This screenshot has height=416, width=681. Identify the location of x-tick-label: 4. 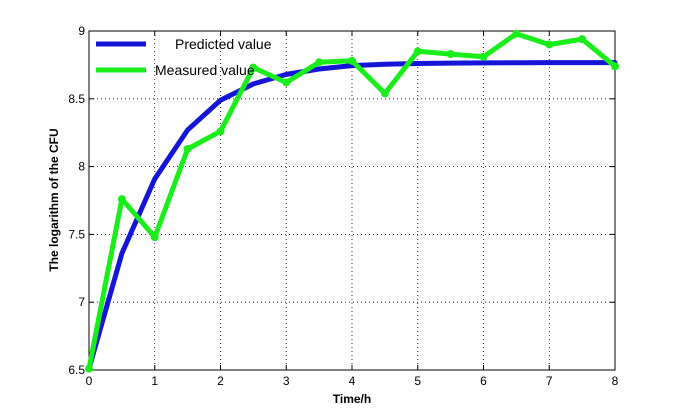
(352, 381).